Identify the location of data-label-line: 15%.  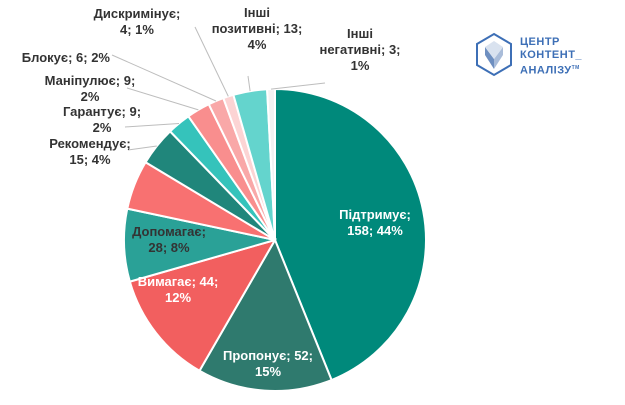
(268, 371).